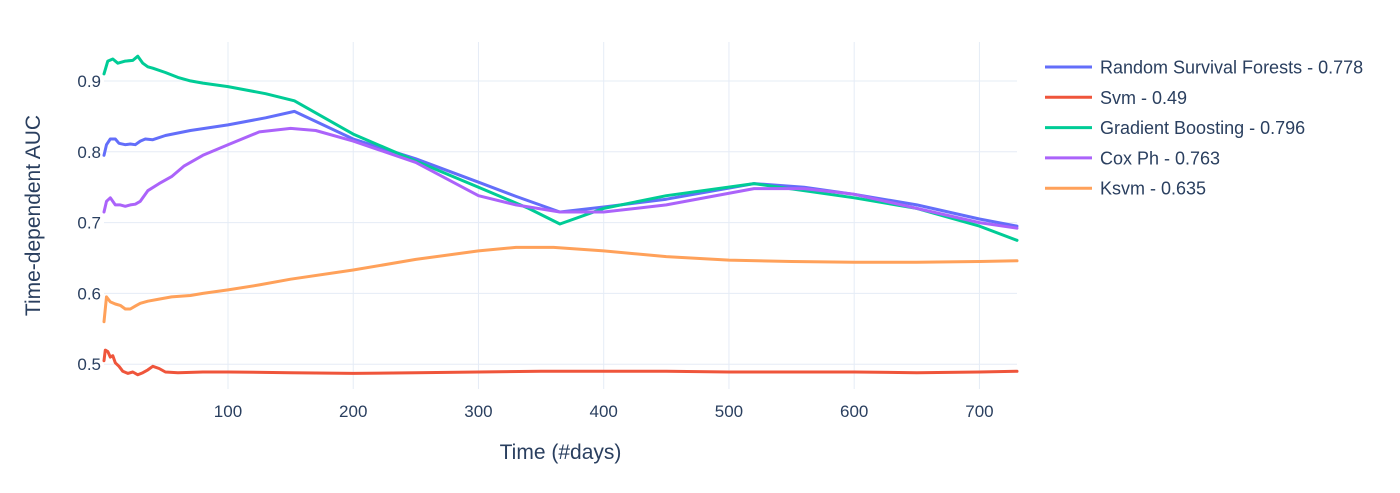 This screenshot has width=1400, height=493. Describe the element at coordinates (854, 411) in the screenshot. I see `x-tick-label: 600` at that location.